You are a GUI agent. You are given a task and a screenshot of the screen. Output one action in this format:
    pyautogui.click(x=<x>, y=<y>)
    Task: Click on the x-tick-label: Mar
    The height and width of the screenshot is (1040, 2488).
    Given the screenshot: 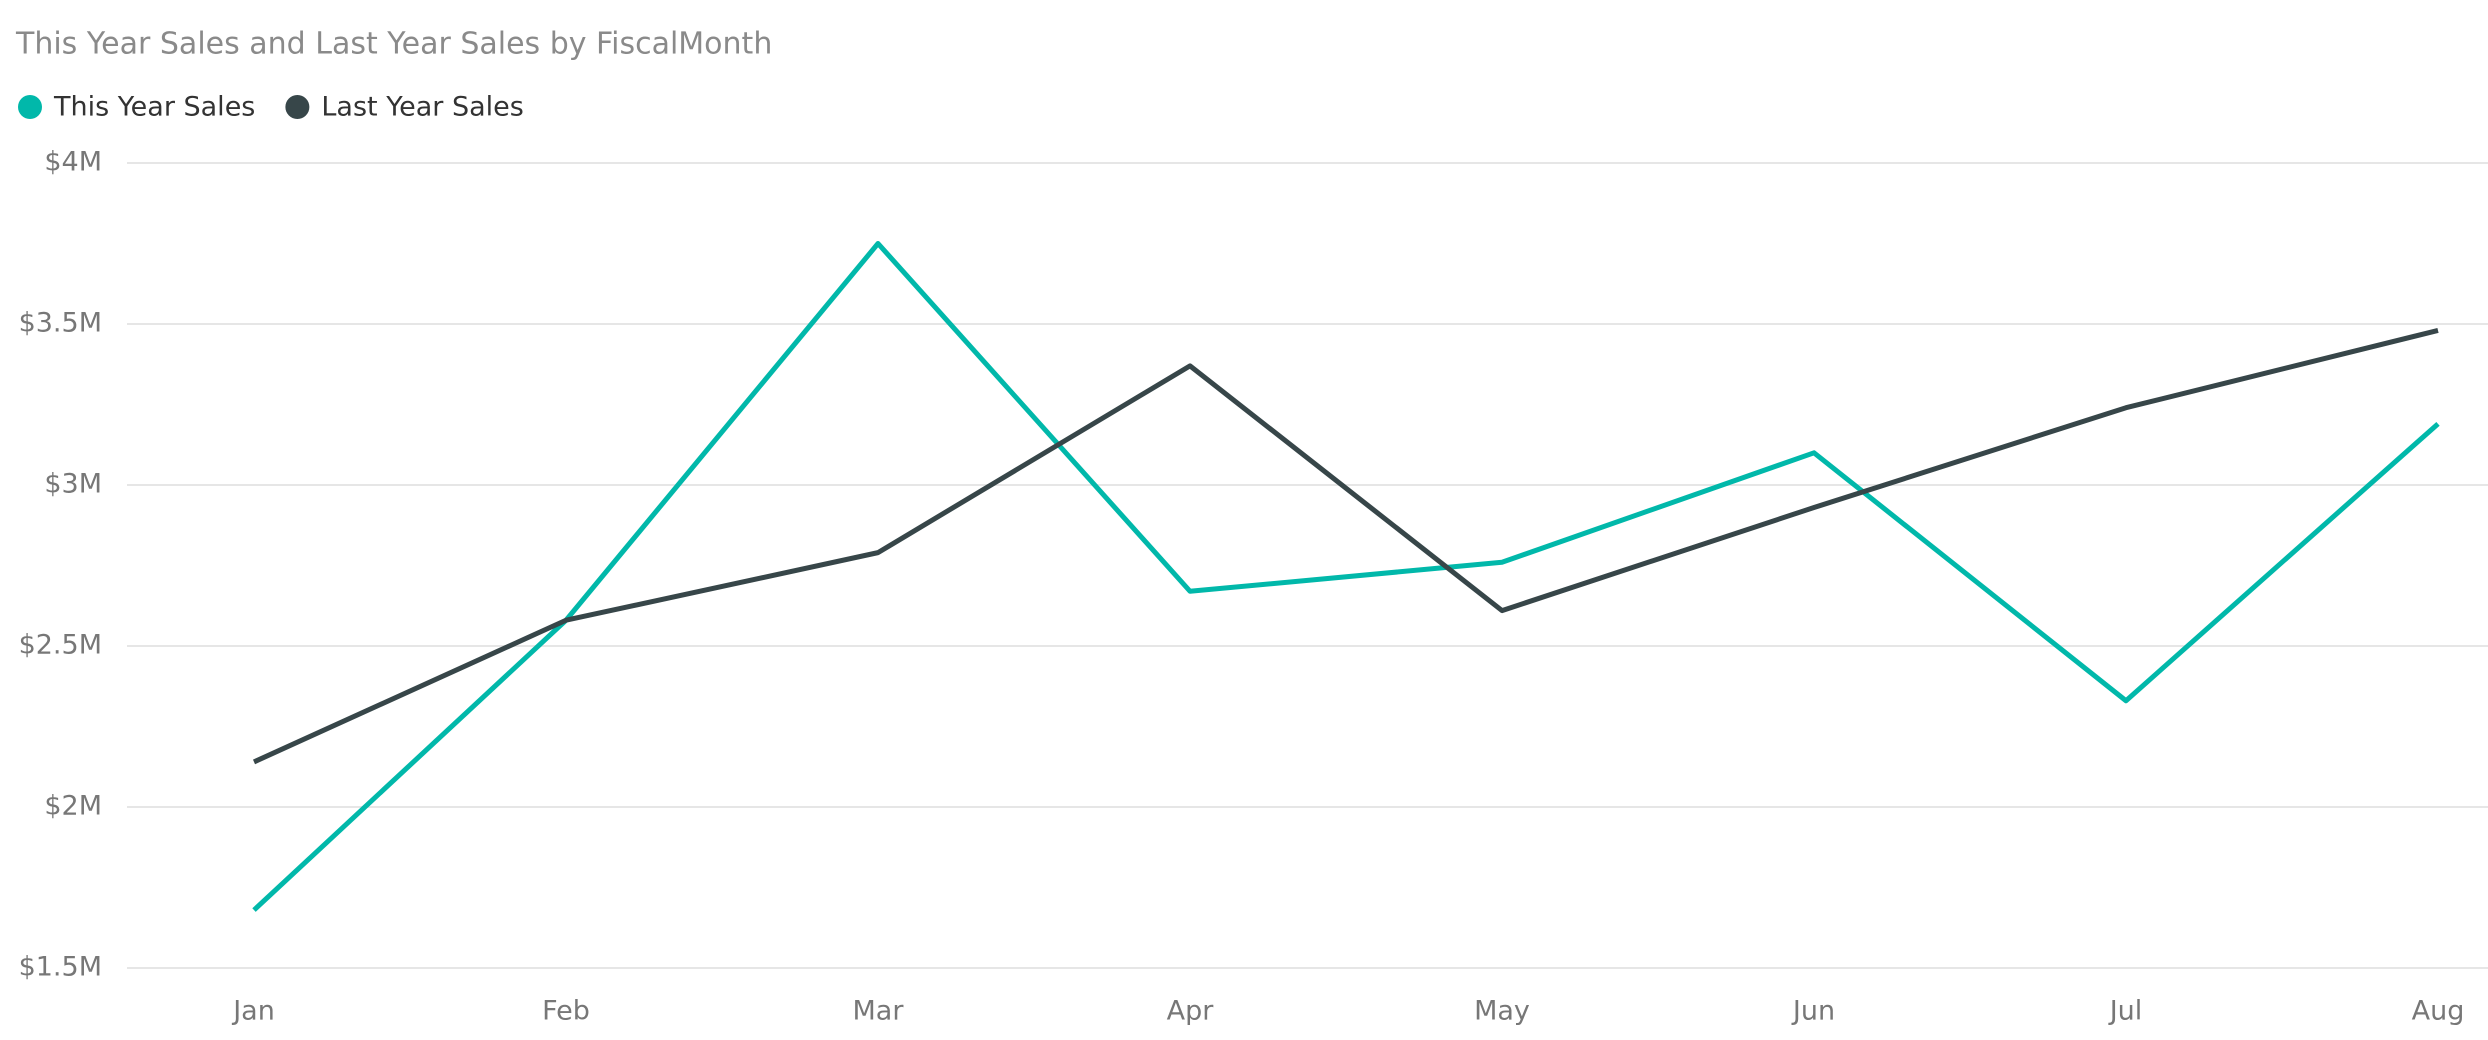 What is the action you would take?
    pyautogui.click(x=879, y=1011)
    